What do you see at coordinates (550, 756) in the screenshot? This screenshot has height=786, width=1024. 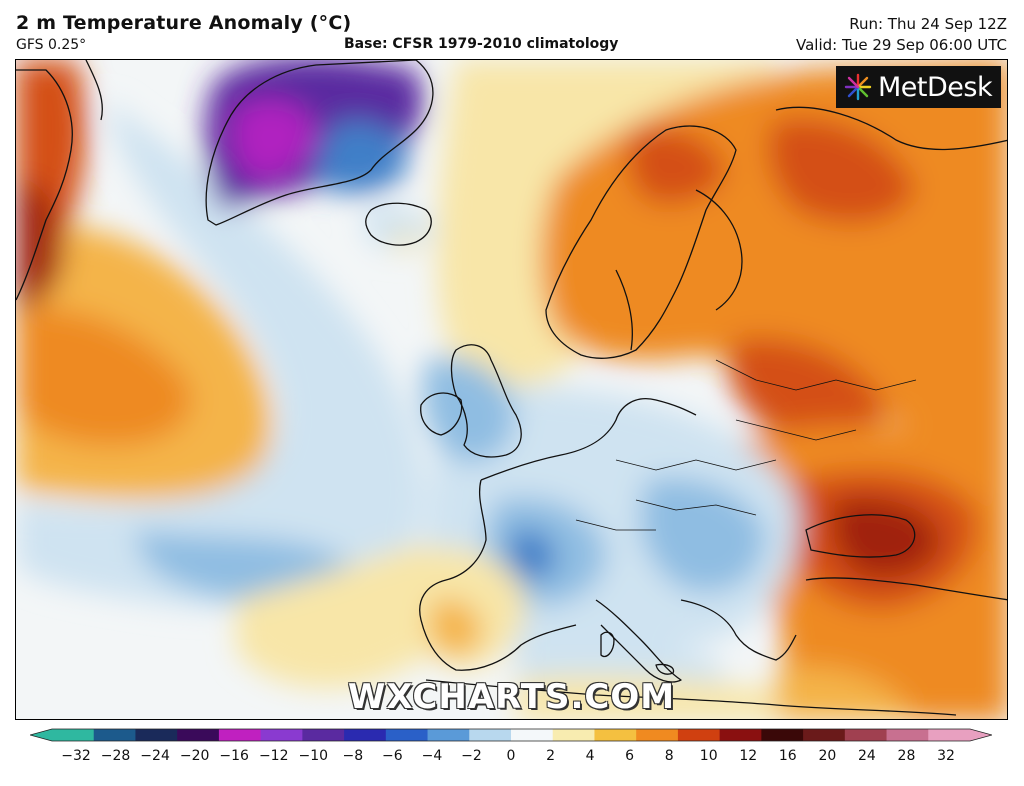 I see `colorbar-tick-label: 2` at bounding box center [550, 756].